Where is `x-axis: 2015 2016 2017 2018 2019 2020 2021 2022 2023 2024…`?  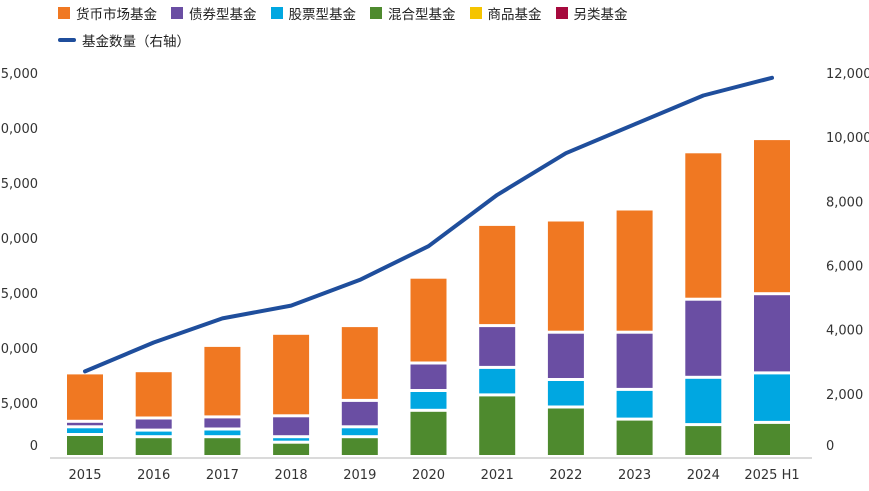 x-axis: 2015 2016 2017 2018 2019 2020 2021 2022 2023 2024… is located at coordinates (431, 470).